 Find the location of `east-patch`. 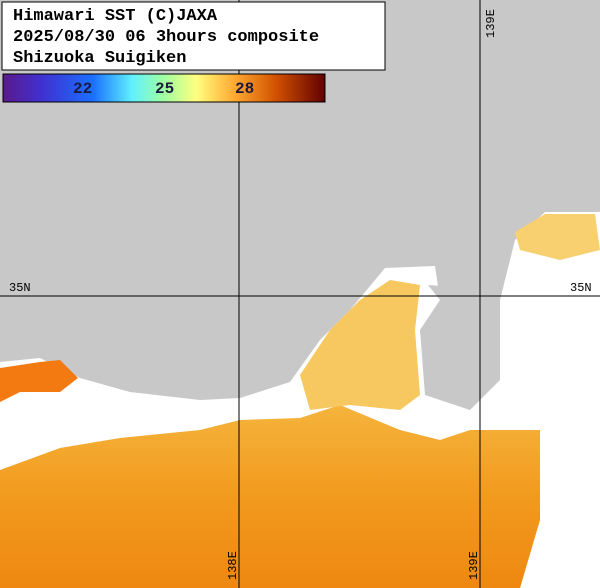

east-patch is located at coordinates (557, 237).